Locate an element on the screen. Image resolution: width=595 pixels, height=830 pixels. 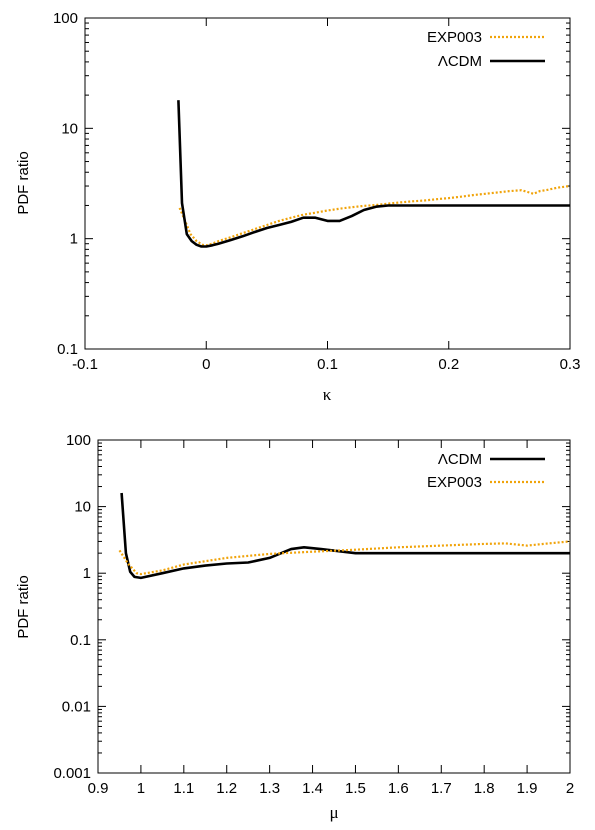
x-tick-label: 1.7 is located at coordinates (441, 788).